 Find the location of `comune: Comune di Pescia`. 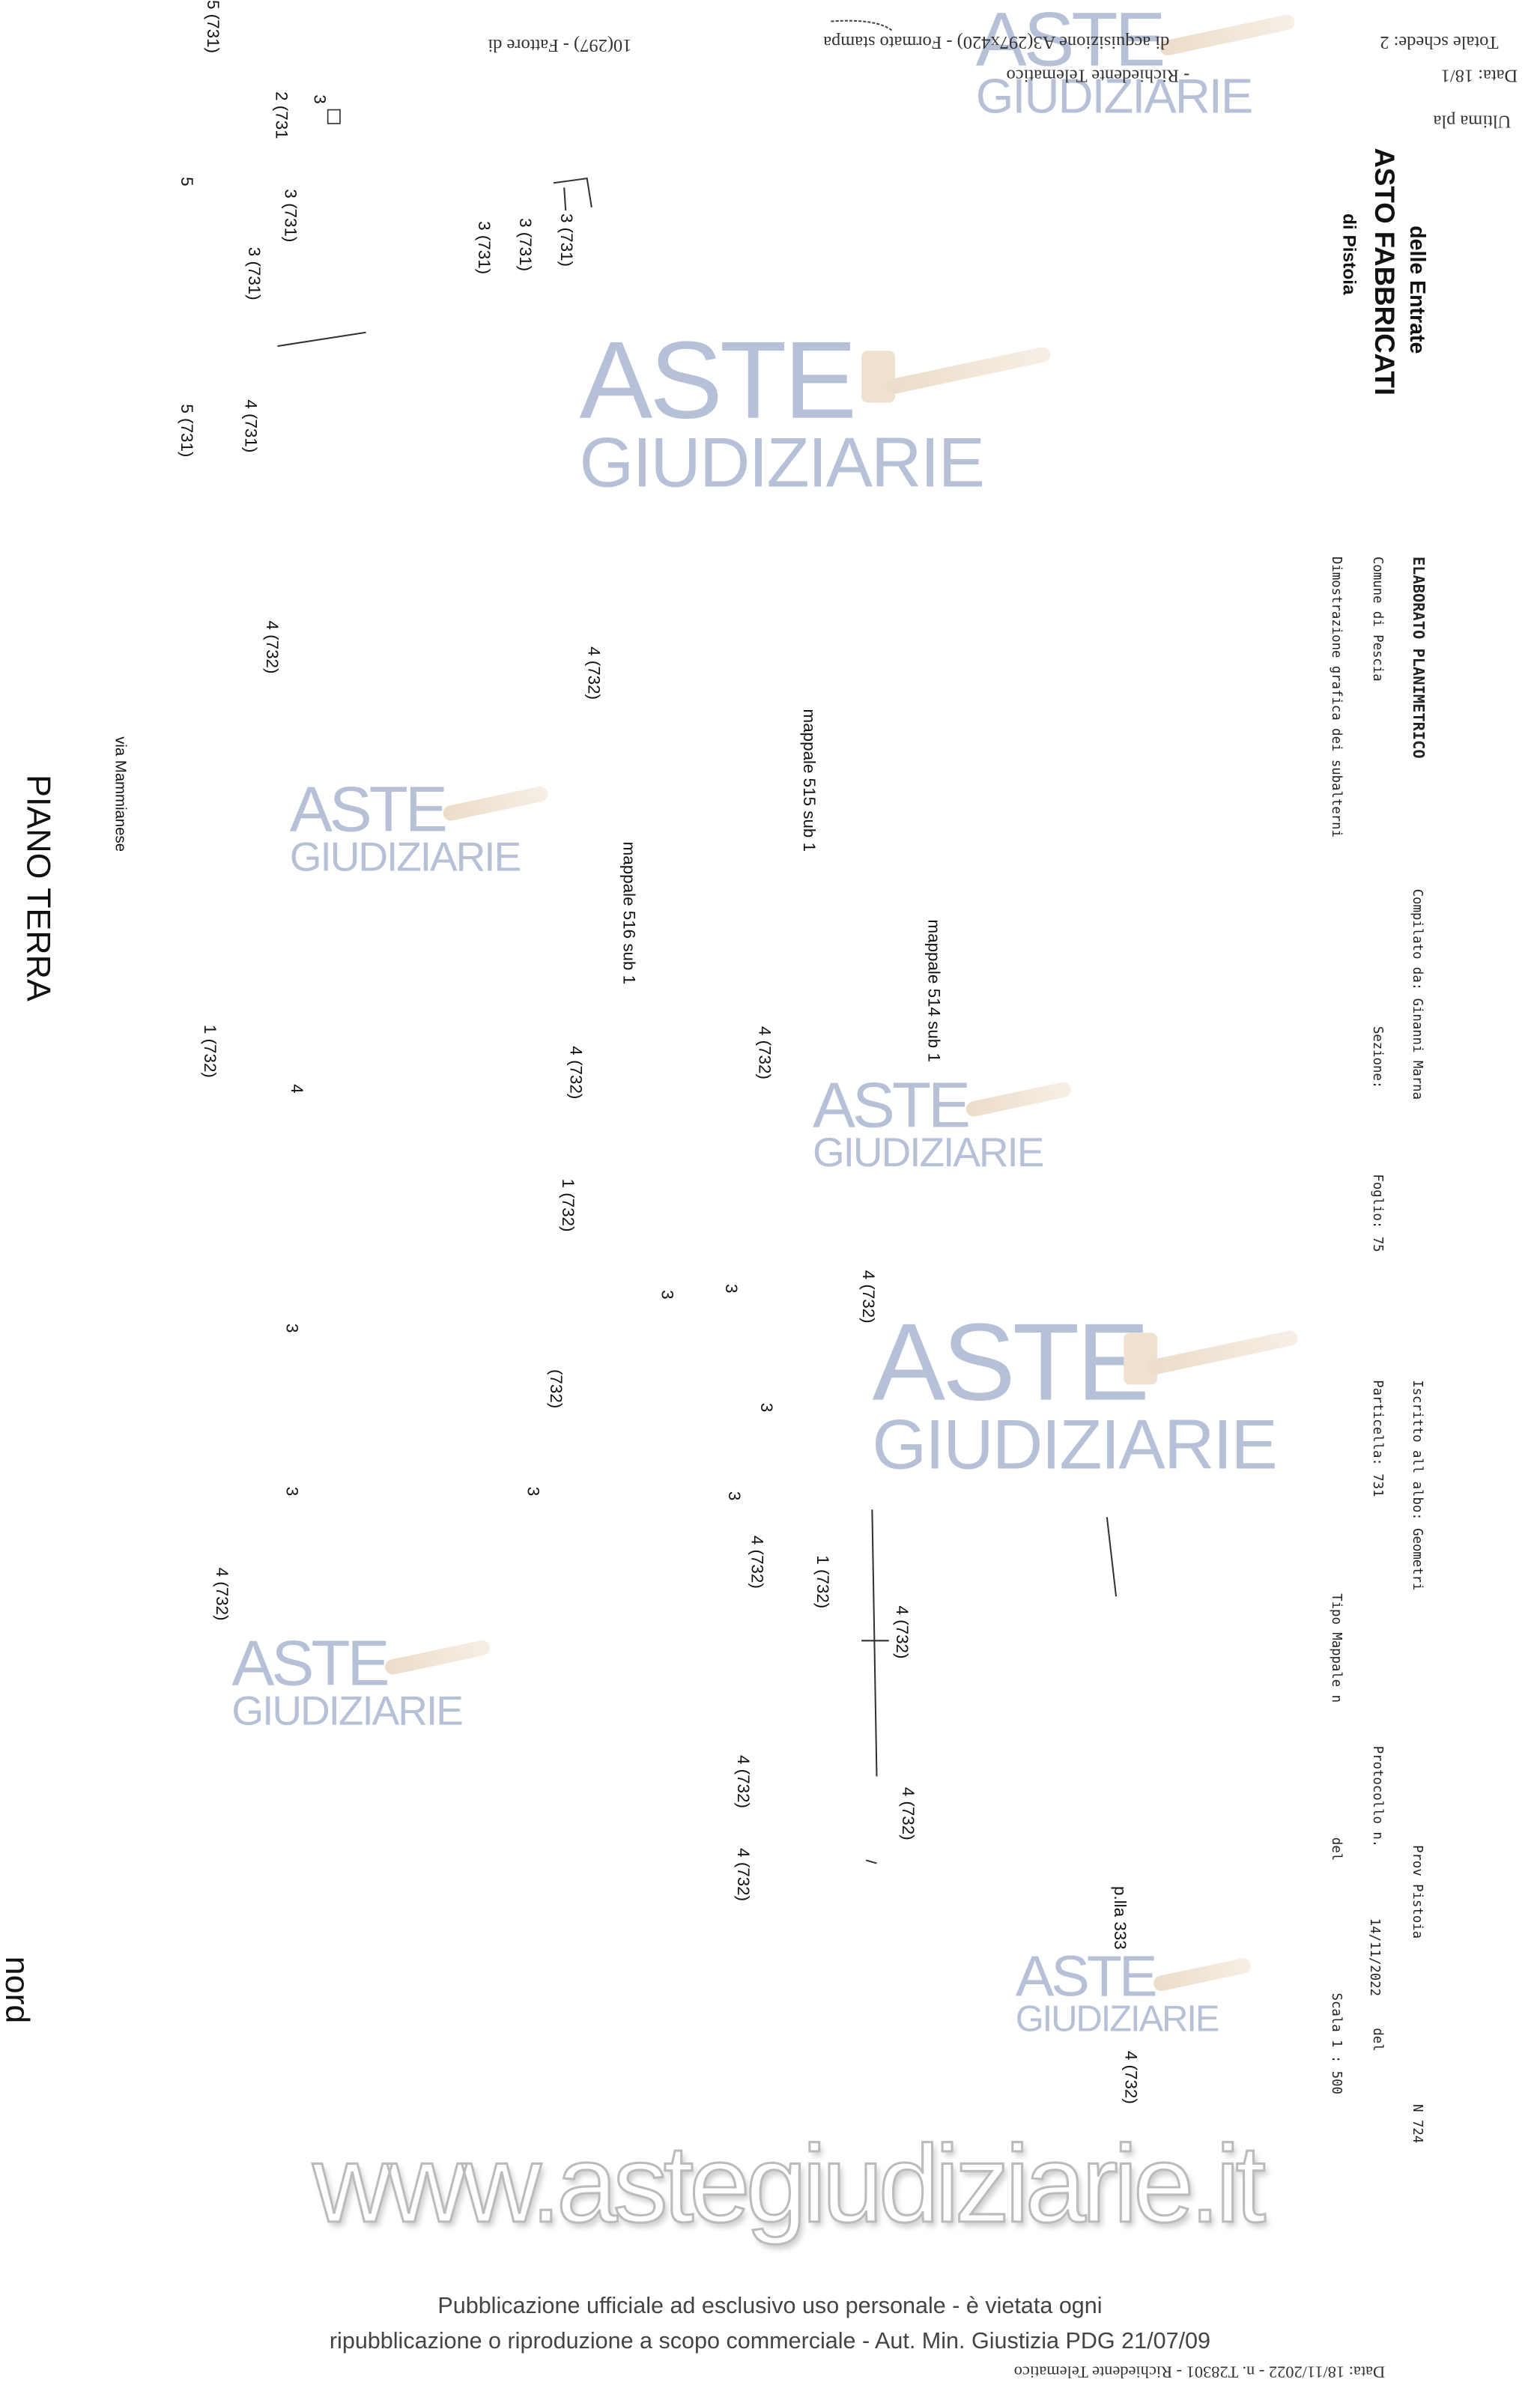

comune: Comune di Pescia is located at coordinates (1376, 619).